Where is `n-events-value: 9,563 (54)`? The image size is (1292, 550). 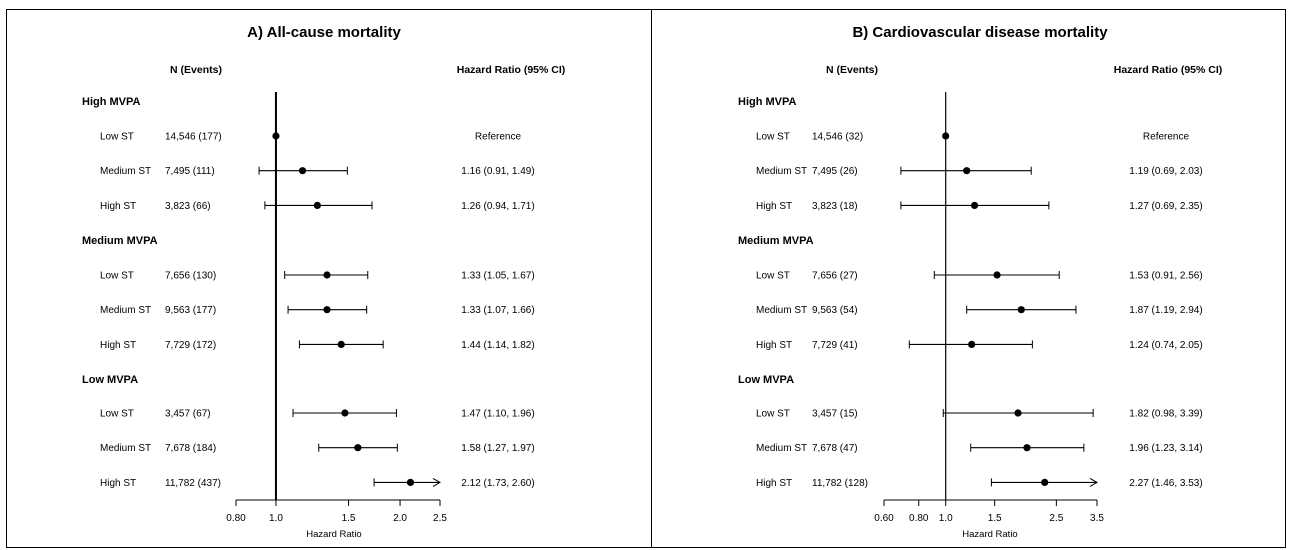 n-events-value: 9,563 (54) is located at coordinates (835, 310).